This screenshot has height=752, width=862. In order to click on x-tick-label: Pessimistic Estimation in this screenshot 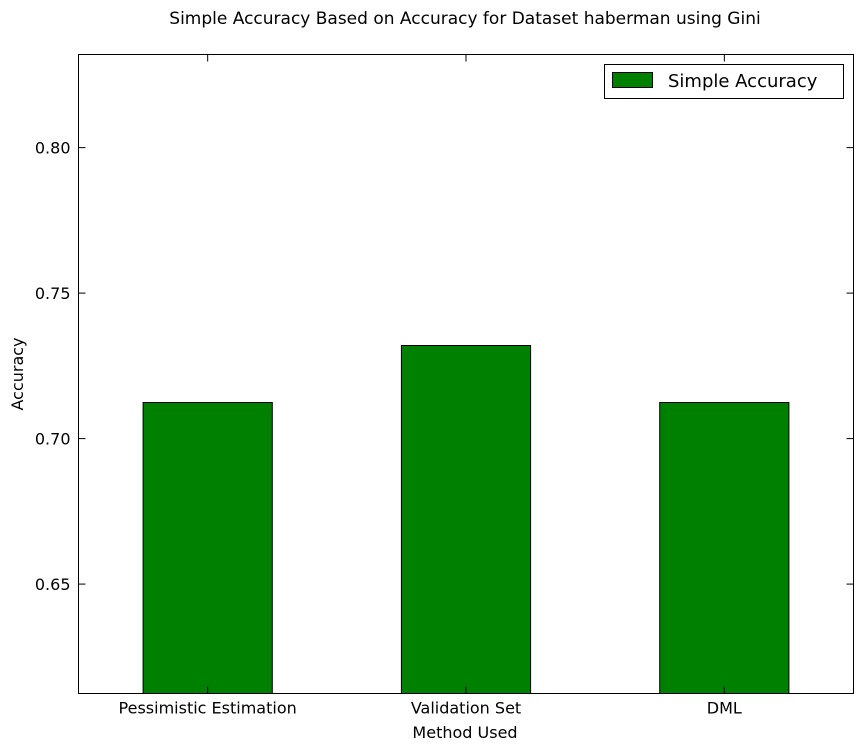, I will do `click(208, 708)`.